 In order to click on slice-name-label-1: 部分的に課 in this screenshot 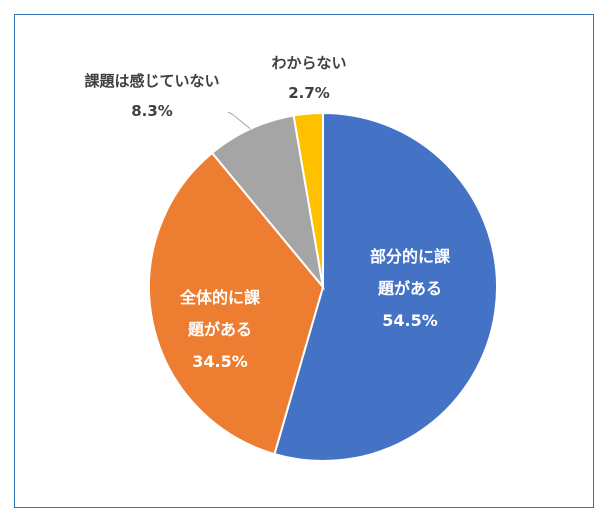, I will do `click(410, 256)`.